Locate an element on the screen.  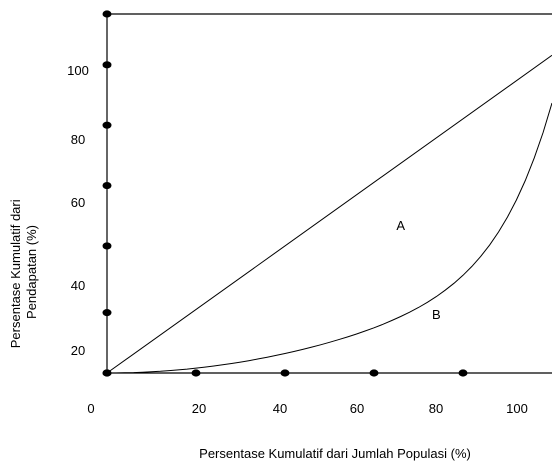
y-axis-title-line-1: Persentase Kumulatif dari is located at coordinates (15, 273).